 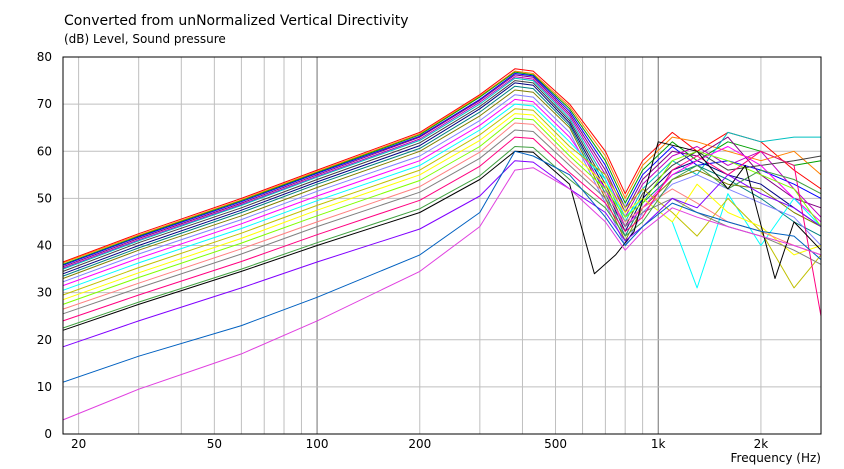 I want to click on y-tick-label: 0, so click(x=48, y=434).